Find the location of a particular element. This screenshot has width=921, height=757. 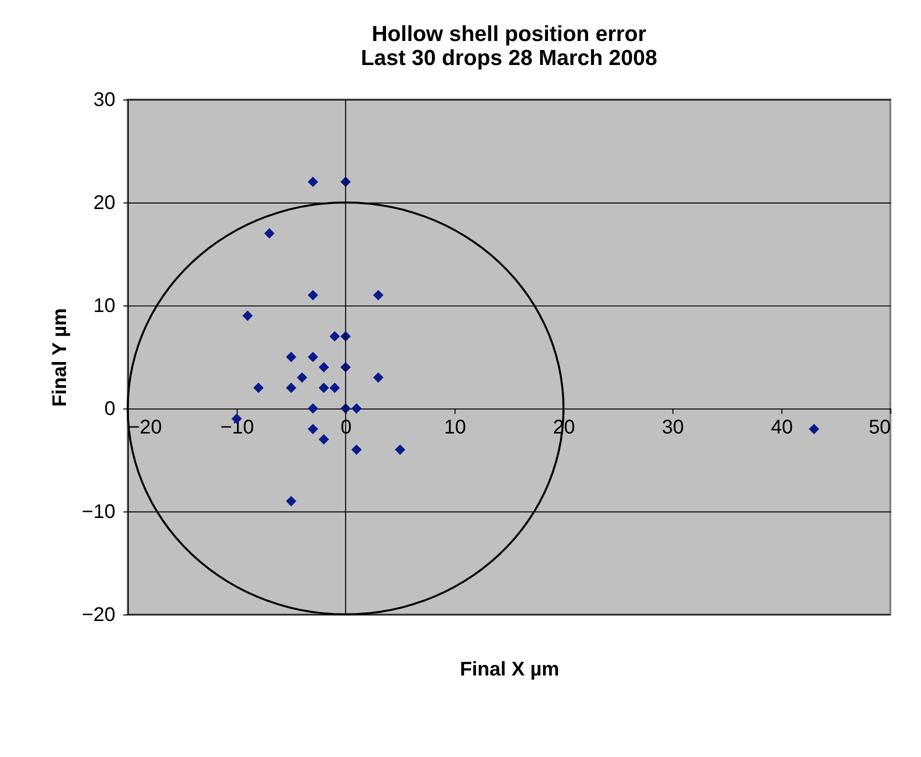

text: Hollow shell position error is located at coordinates (509, 33).